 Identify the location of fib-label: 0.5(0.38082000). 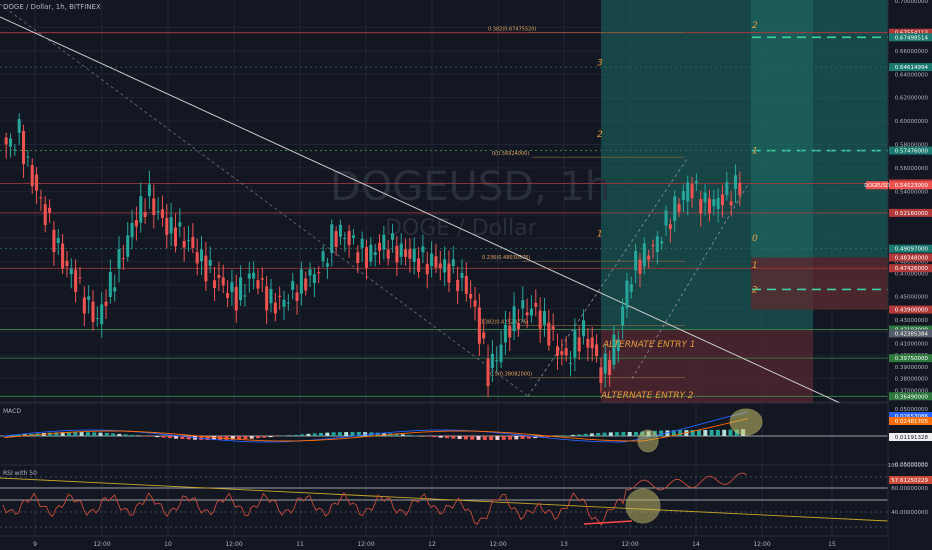
(511, 375).